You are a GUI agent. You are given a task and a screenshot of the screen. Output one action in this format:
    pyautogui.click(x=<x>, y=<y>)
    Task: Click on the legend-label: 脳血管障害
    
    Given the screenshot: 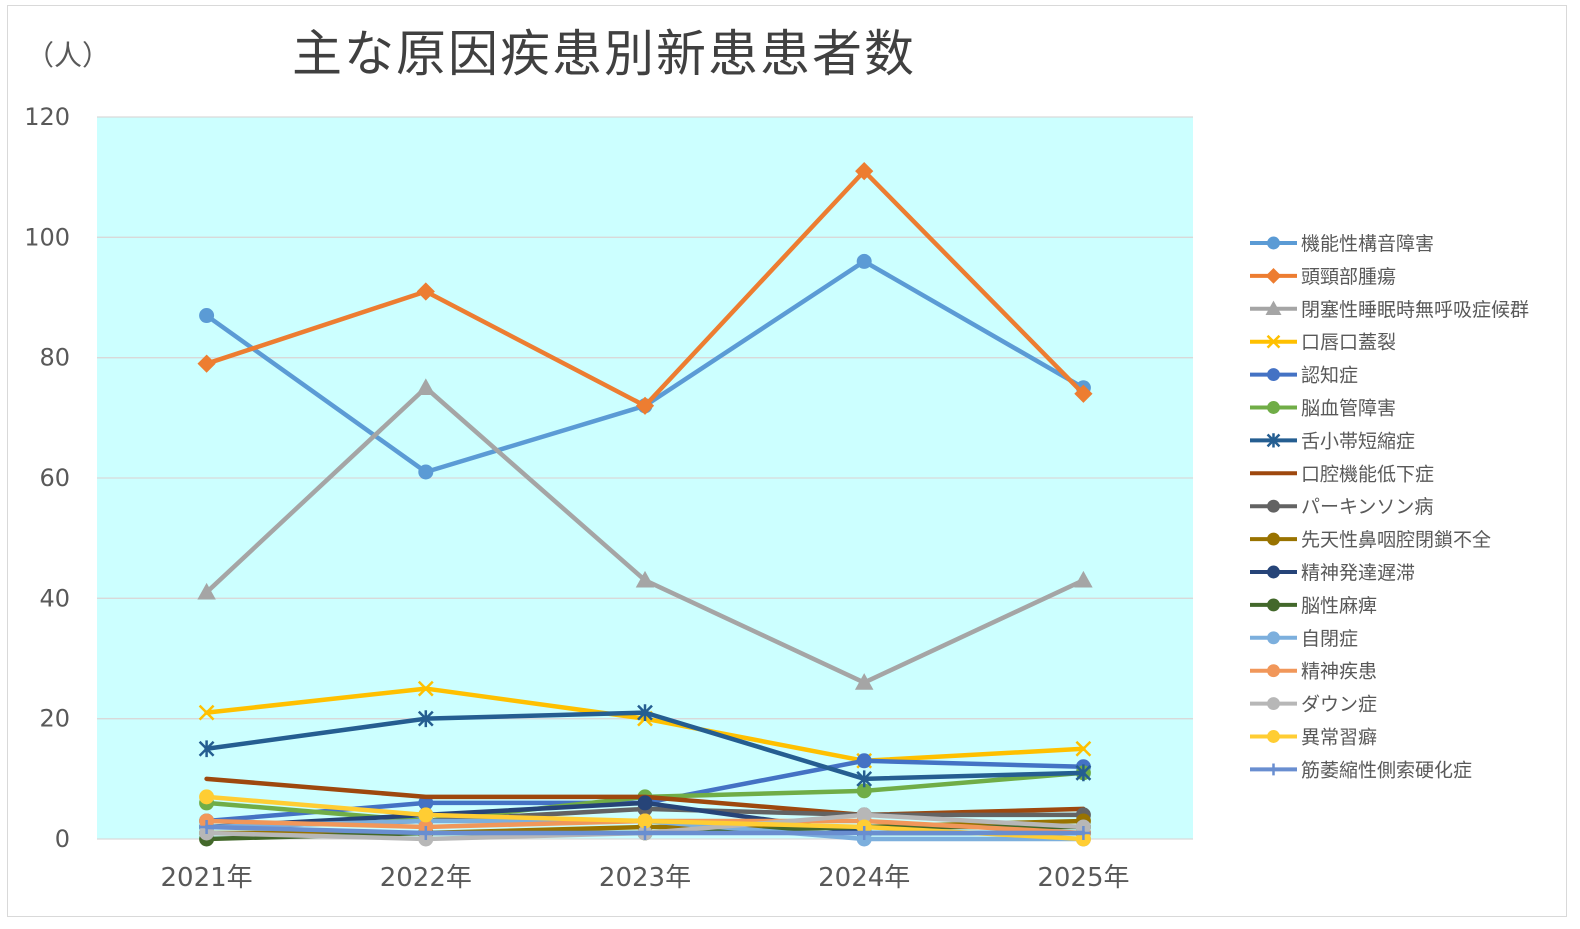 What is the action you would take?
    pyautogui.click(x=1348, y=409)
    